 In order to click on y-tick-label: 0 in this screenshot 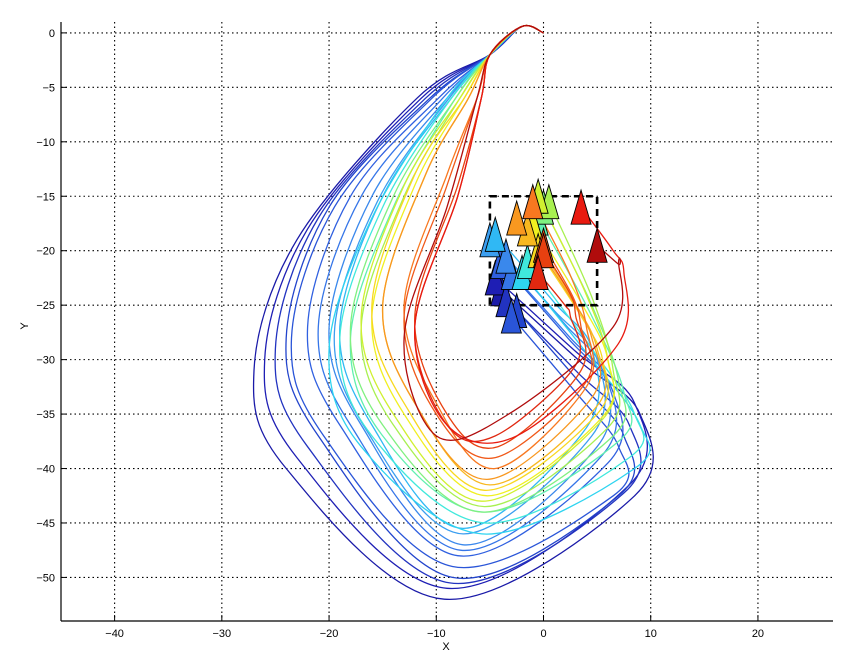, I will do `click(52, 34)`.